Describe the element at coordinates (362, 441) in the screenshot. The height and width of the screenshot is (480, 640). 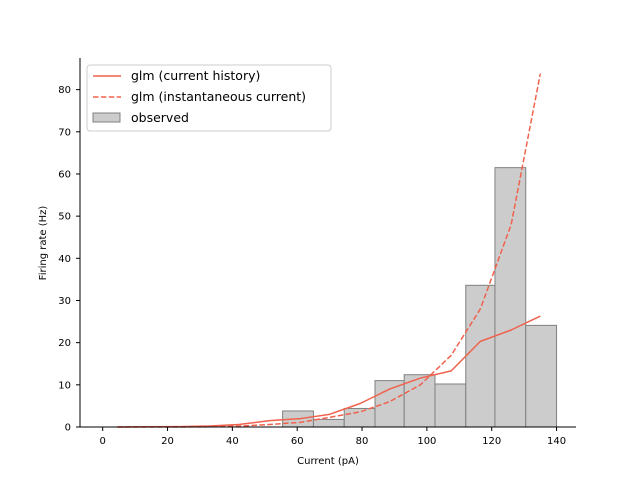
I see `x-tick-label: 80` at that location.